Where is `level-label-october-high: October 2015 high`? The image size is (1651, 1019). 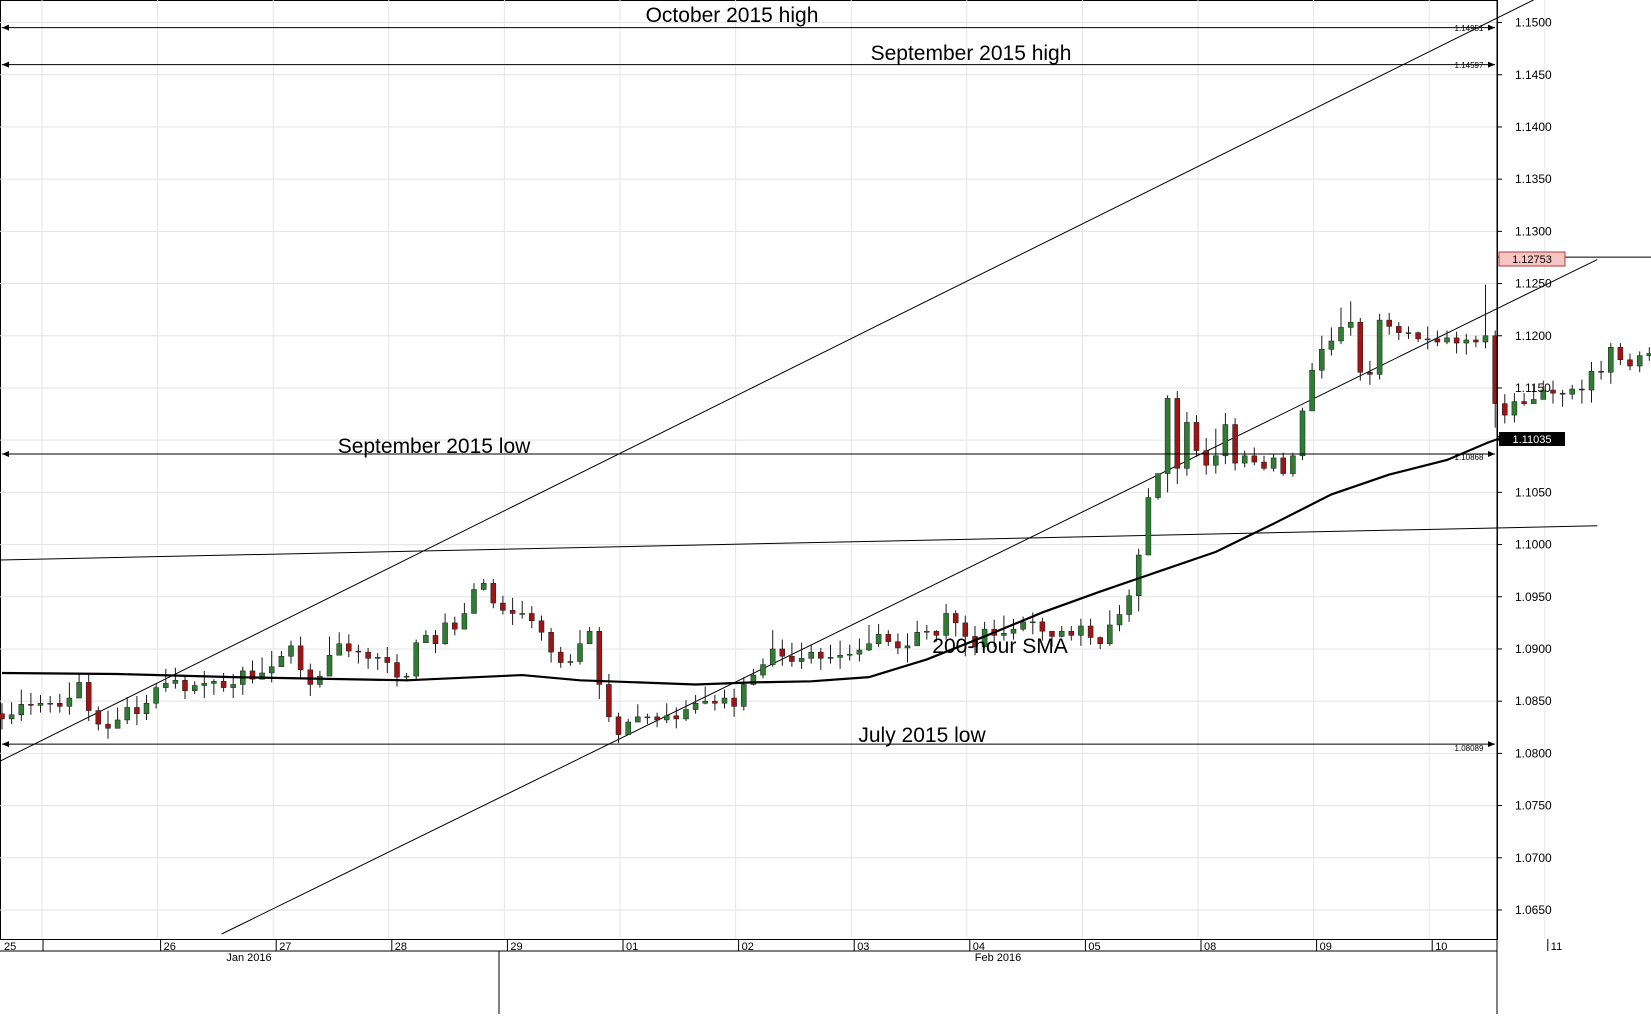 level-label-october-high: October 2015 high is located at coordinates (732, 15).